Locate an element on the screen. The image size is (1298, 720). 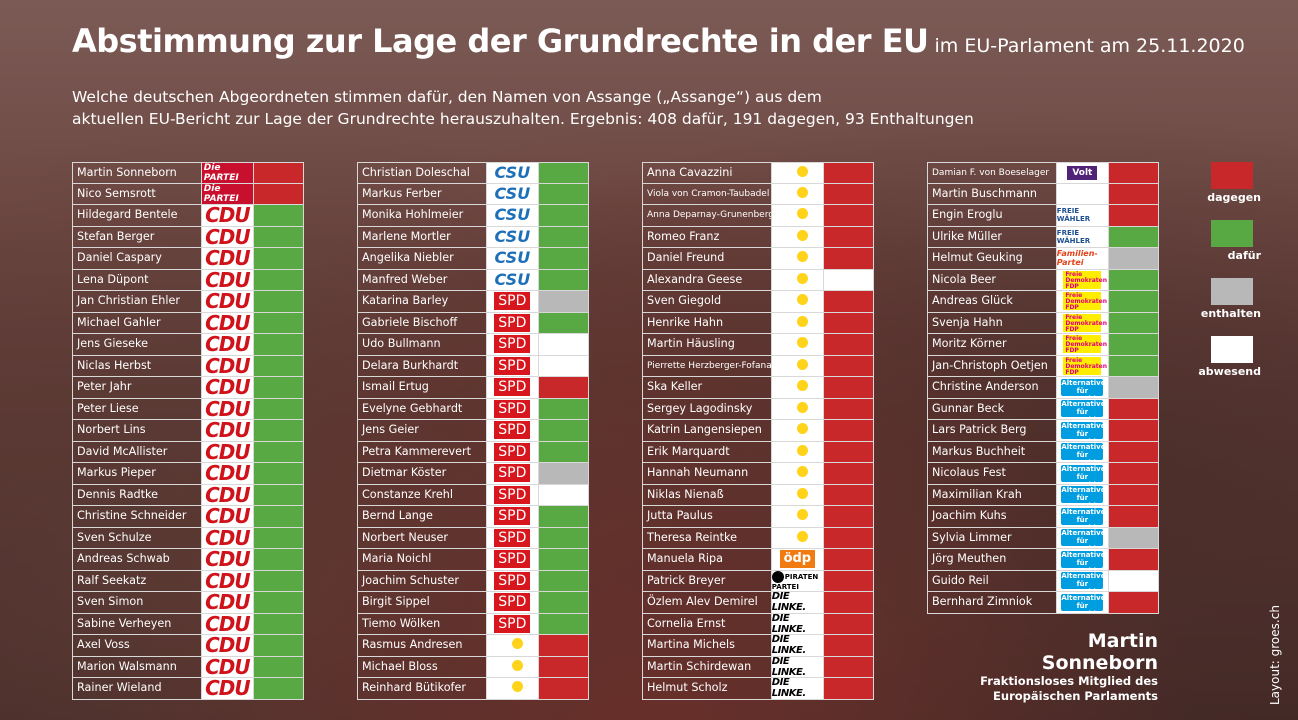
mep-row: Viola von Cramon-Taubadel is located at coordinates (758, 194).